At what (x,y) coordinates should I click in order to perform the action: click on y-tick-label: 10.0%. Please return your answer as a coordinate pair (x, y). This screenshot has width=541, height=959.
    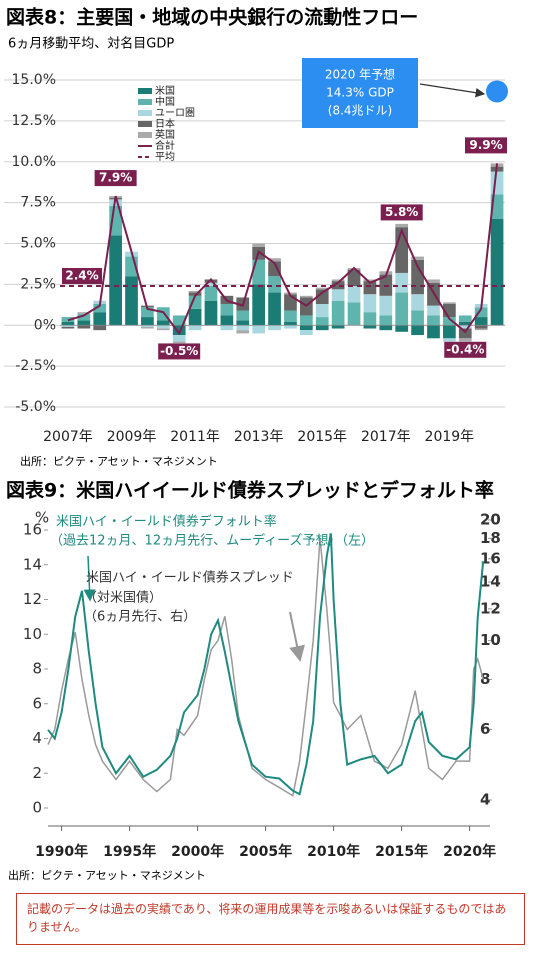
    Looking at the image, I should click on (34, 162).